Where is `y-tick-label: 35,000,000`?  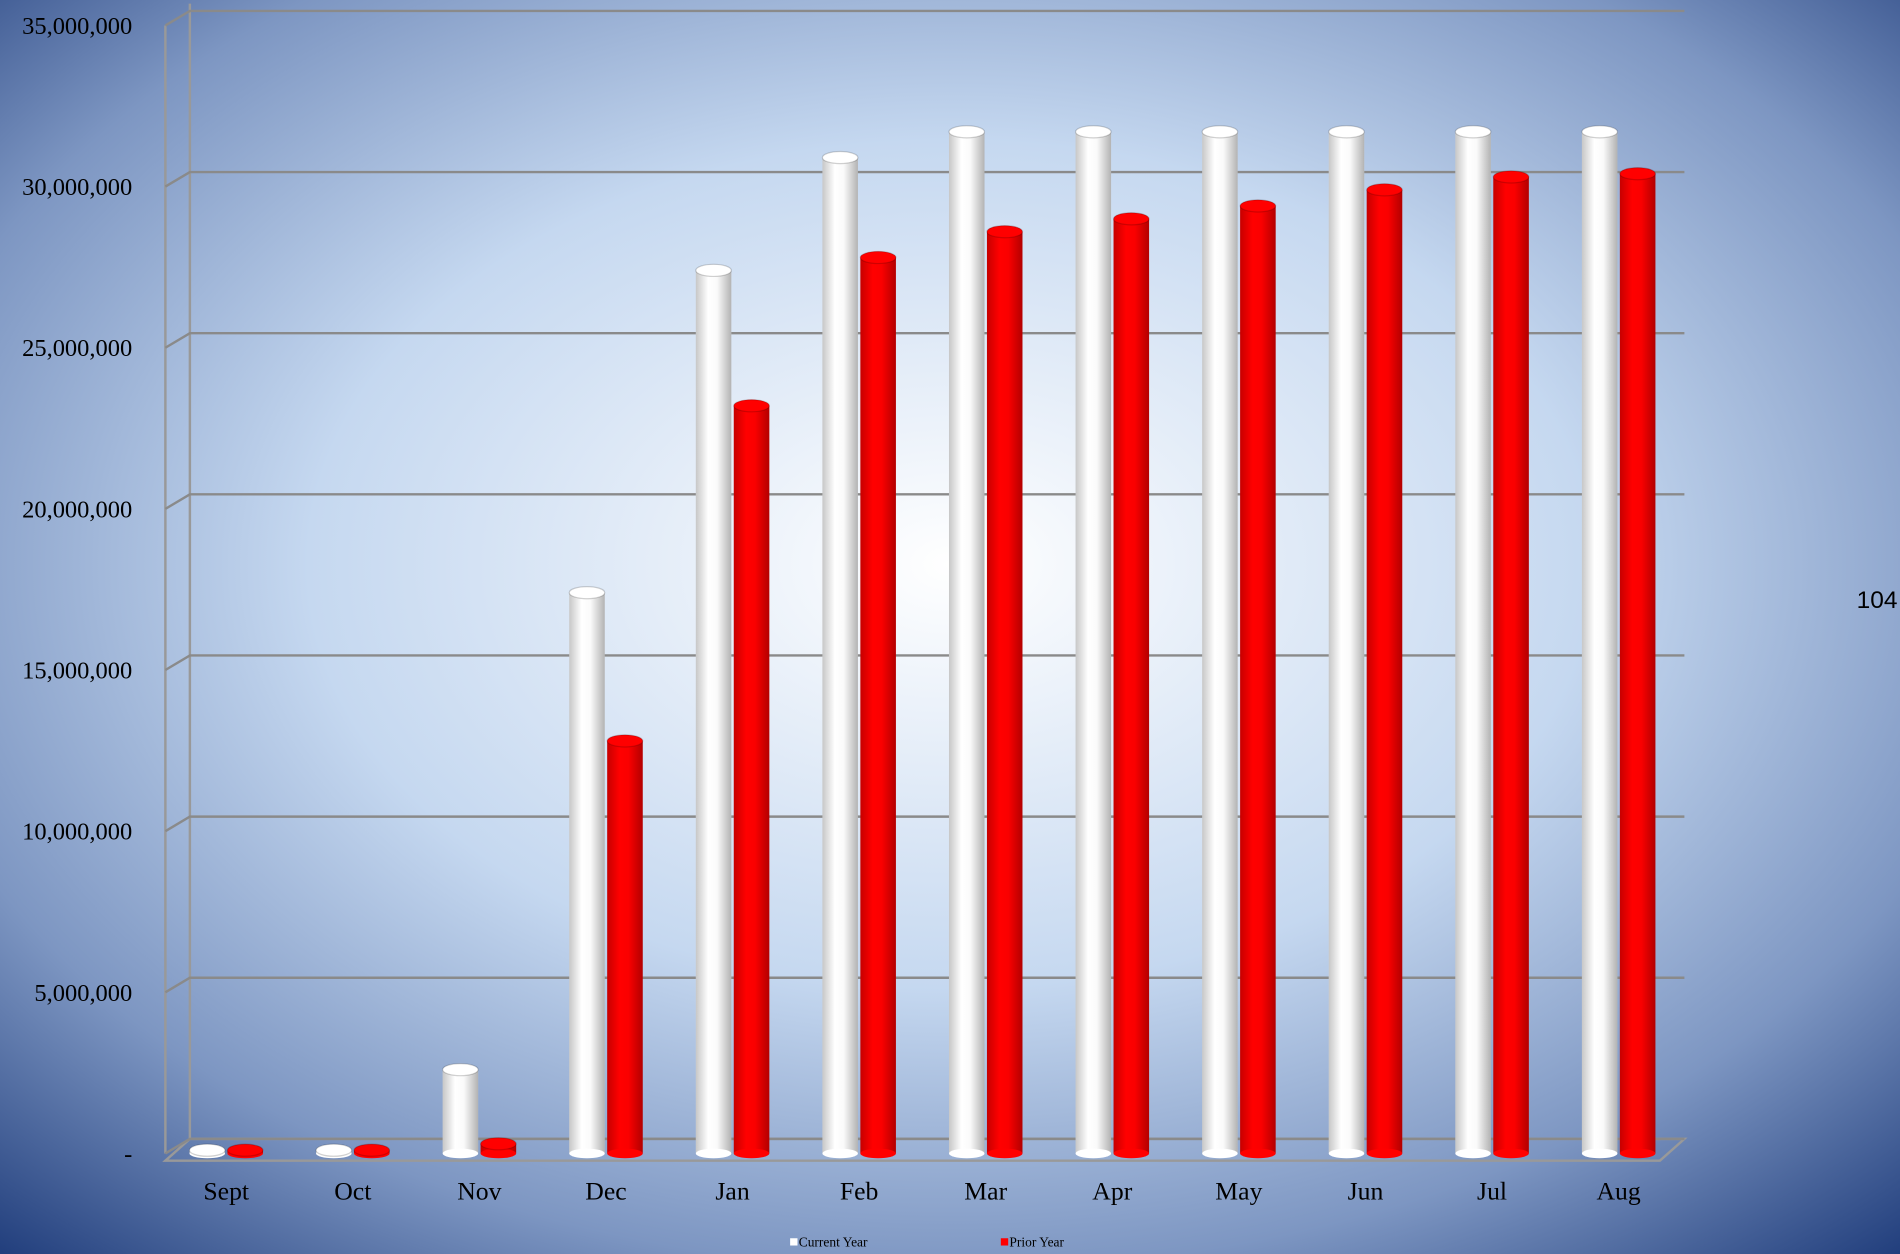
y-tick-label: 35,000,000 is located at coordinates (77, 26).